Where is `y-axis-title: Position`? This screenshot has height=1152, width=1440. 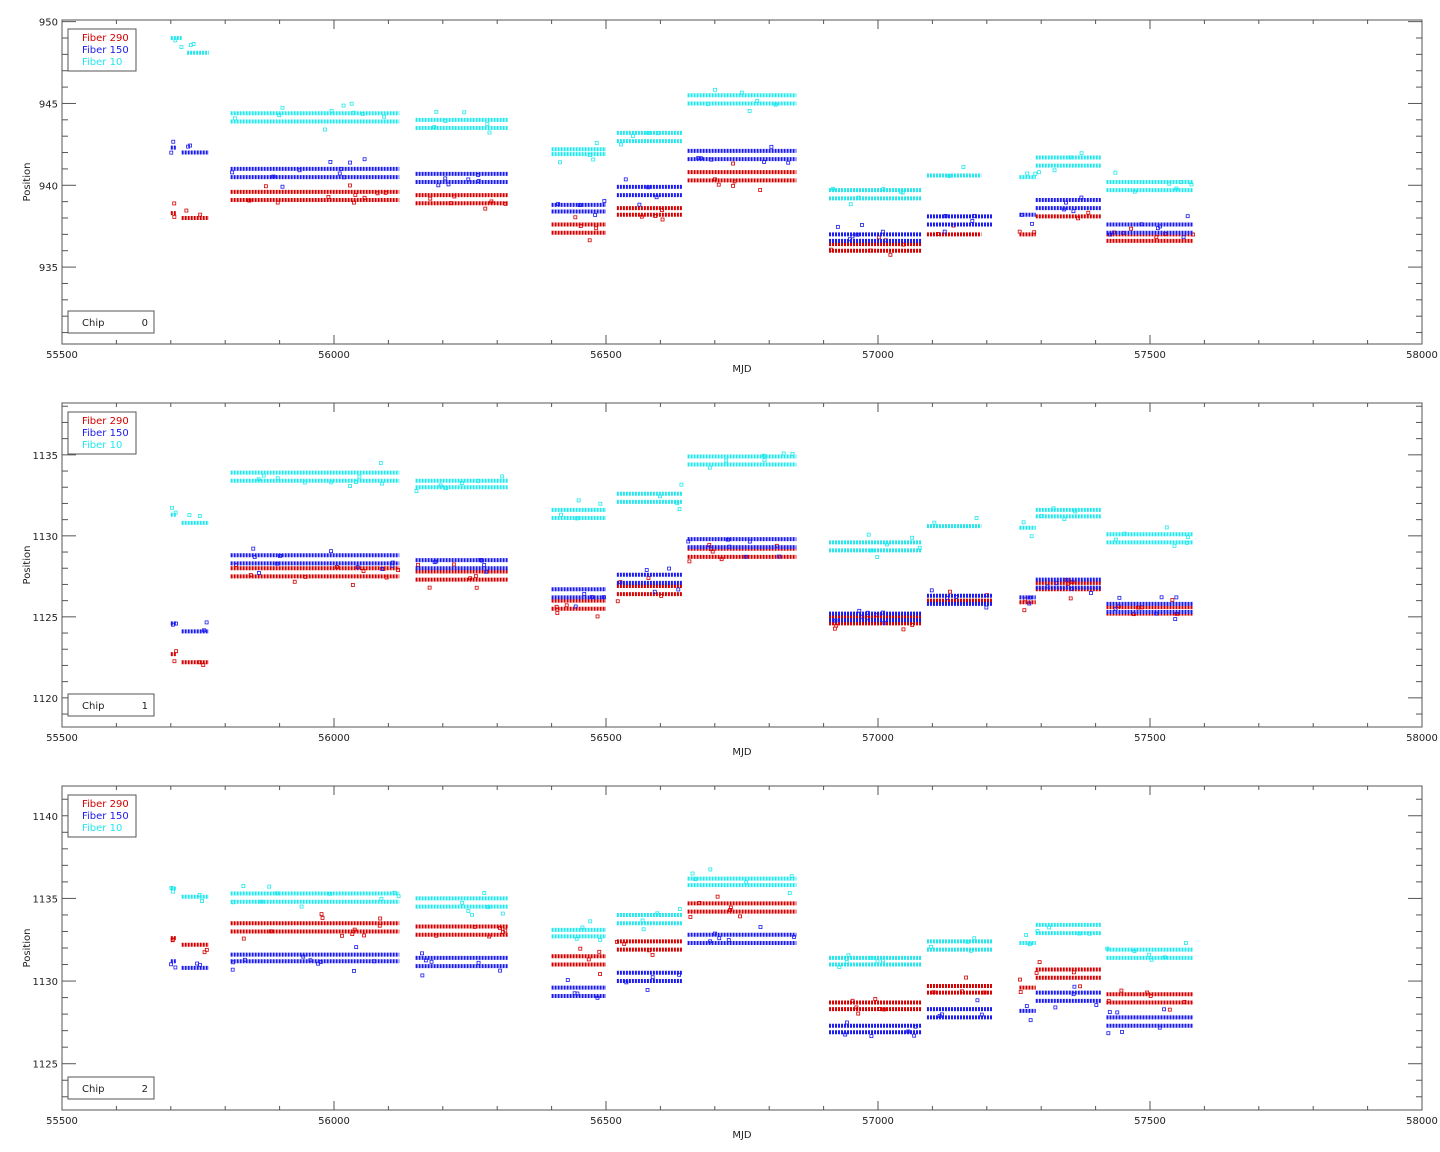
y-axis-title: Position is located at coordinates (27, 565).